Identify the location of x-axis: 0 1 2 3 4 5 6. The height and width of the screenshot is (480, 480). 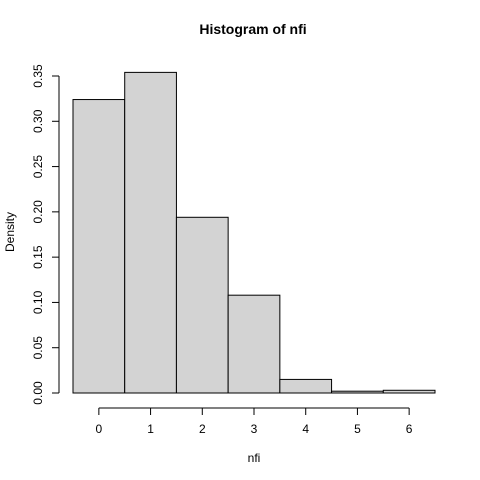
(254, 421).